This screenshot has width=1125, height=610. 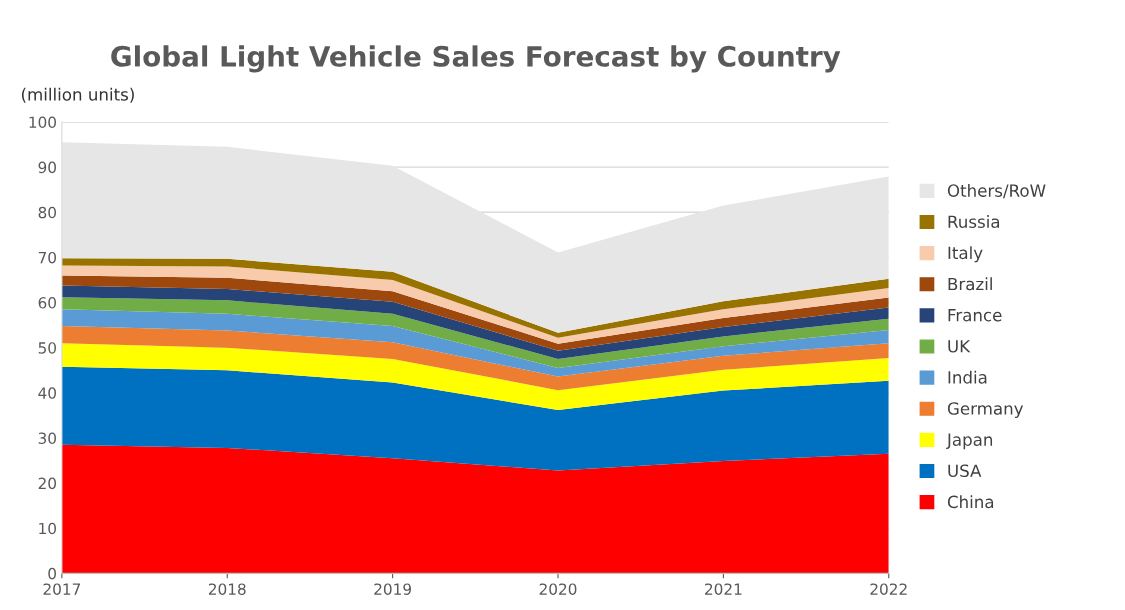 I want to click on y-tick-label: 50, so click(x=47, y=348).